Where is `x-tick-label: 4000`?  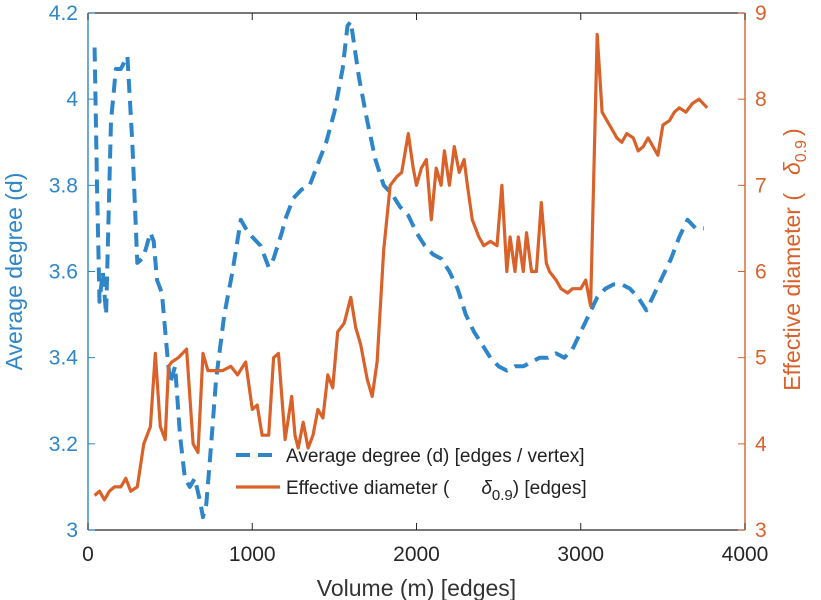 x-tick-label: 4000 is located at coordinates (745, 554).